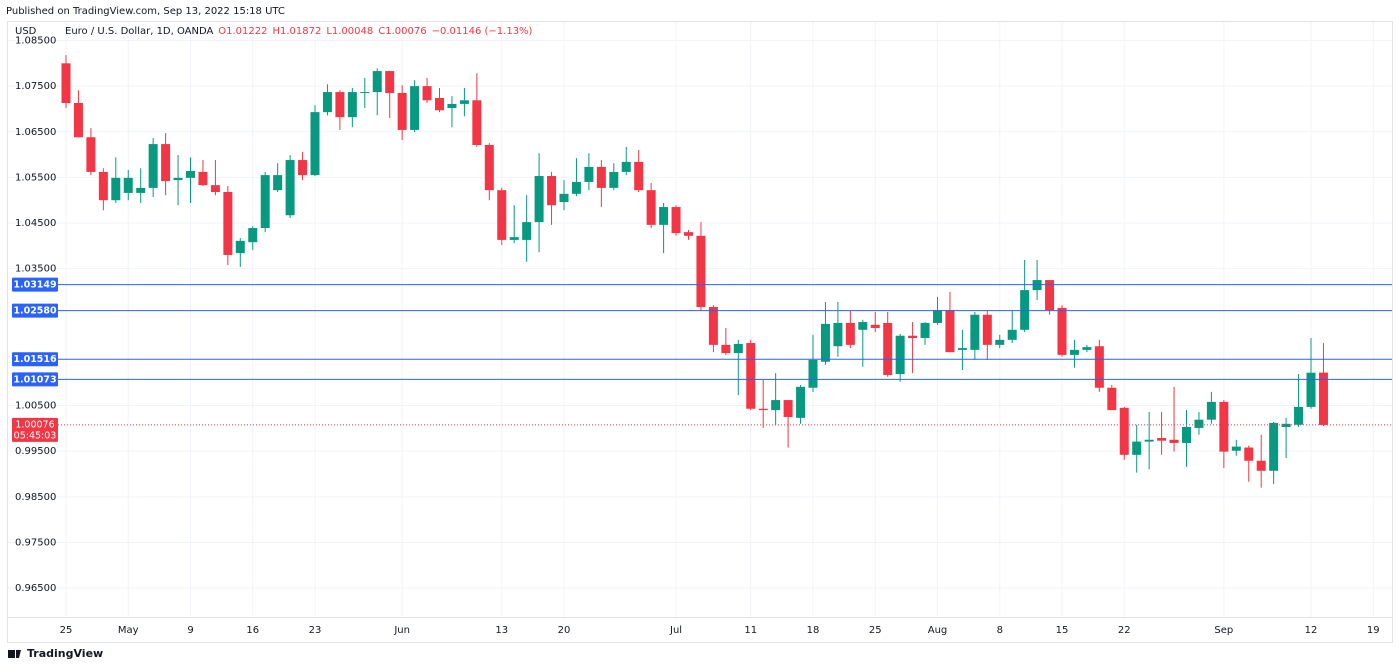 The image size is (1400, 671). I want to click on x-tick-label: Sep, so click(1223, 630).